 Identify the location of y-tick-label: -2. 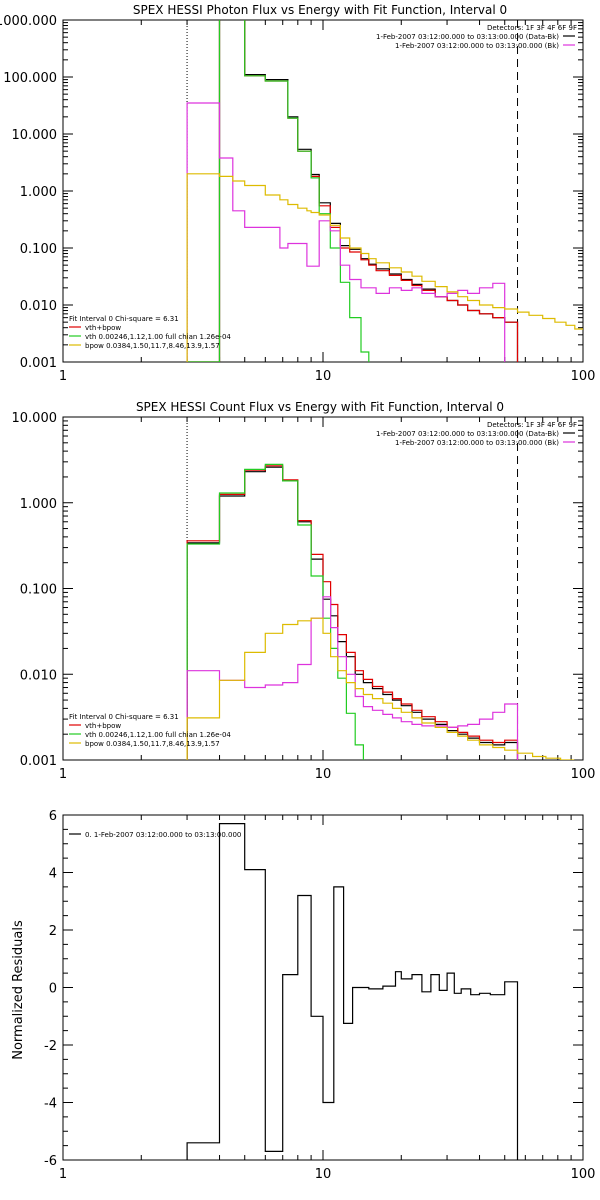
(50, 1046).